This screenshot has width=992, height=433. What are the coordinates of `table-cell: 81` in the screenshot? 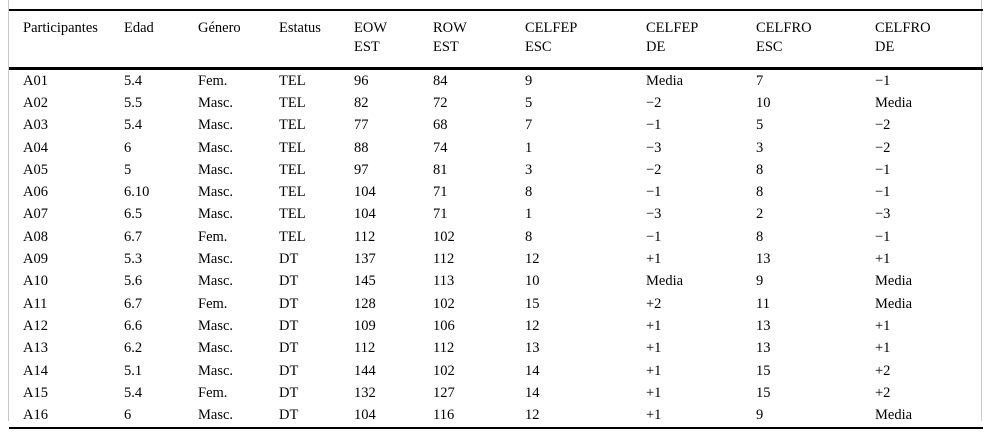 It's located at (440, 169).